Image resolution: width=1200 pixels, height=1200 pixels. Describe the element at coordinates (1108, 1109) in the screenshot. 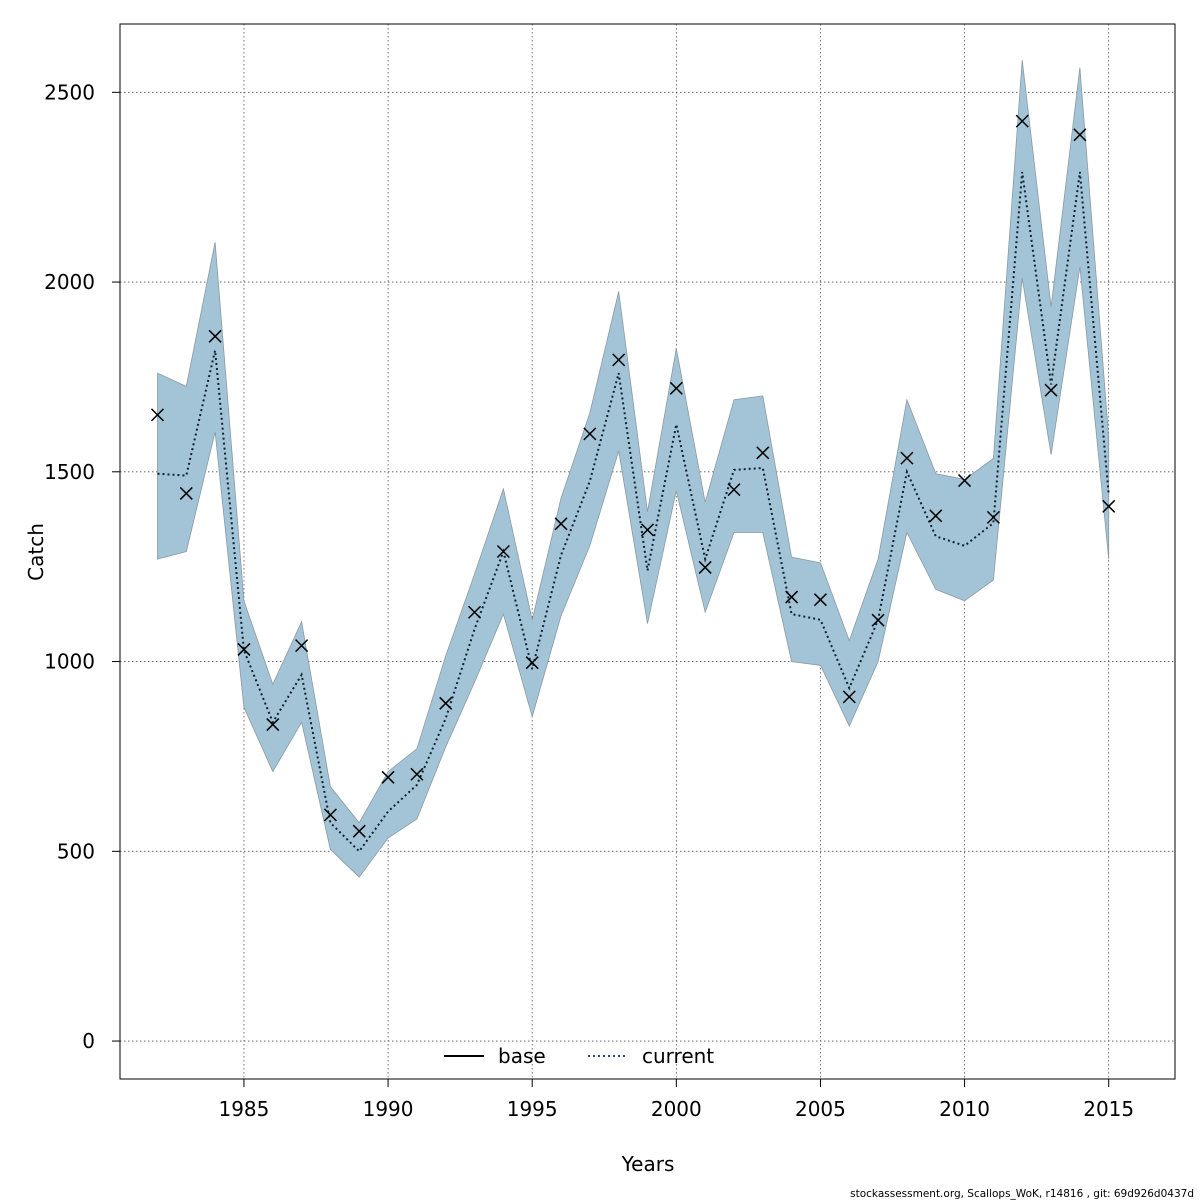

I see `x-tick-label: 2015` at that location.